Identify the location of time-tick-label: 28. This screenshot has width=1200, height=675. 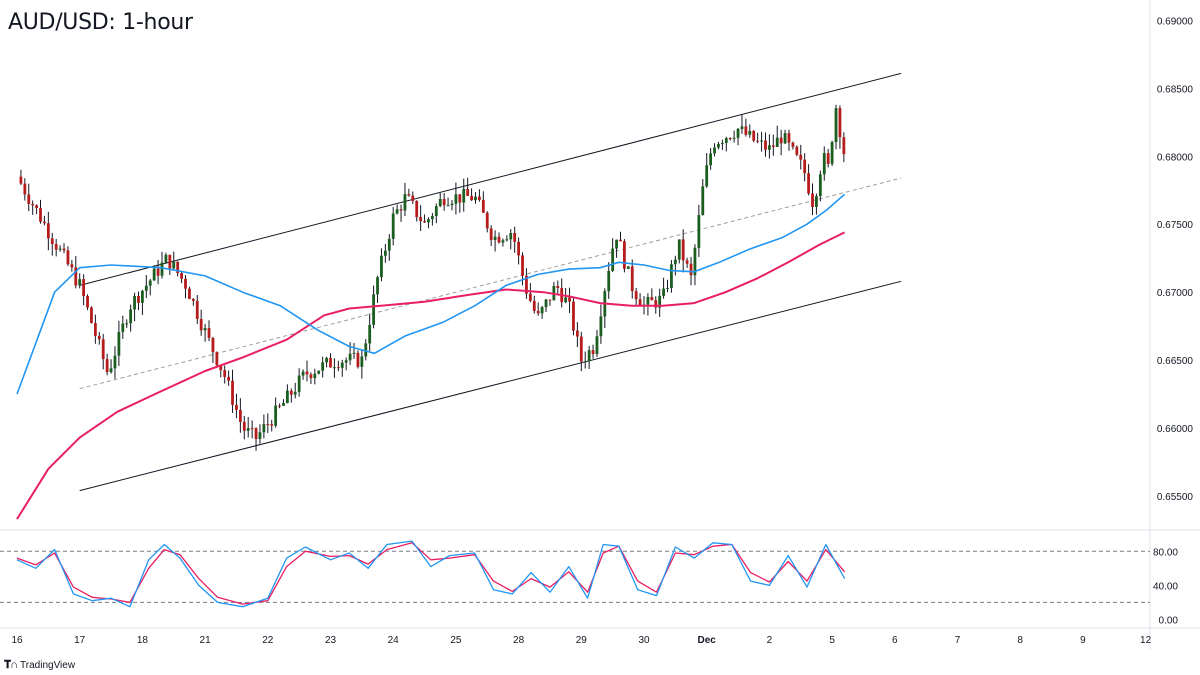
(519, 640).